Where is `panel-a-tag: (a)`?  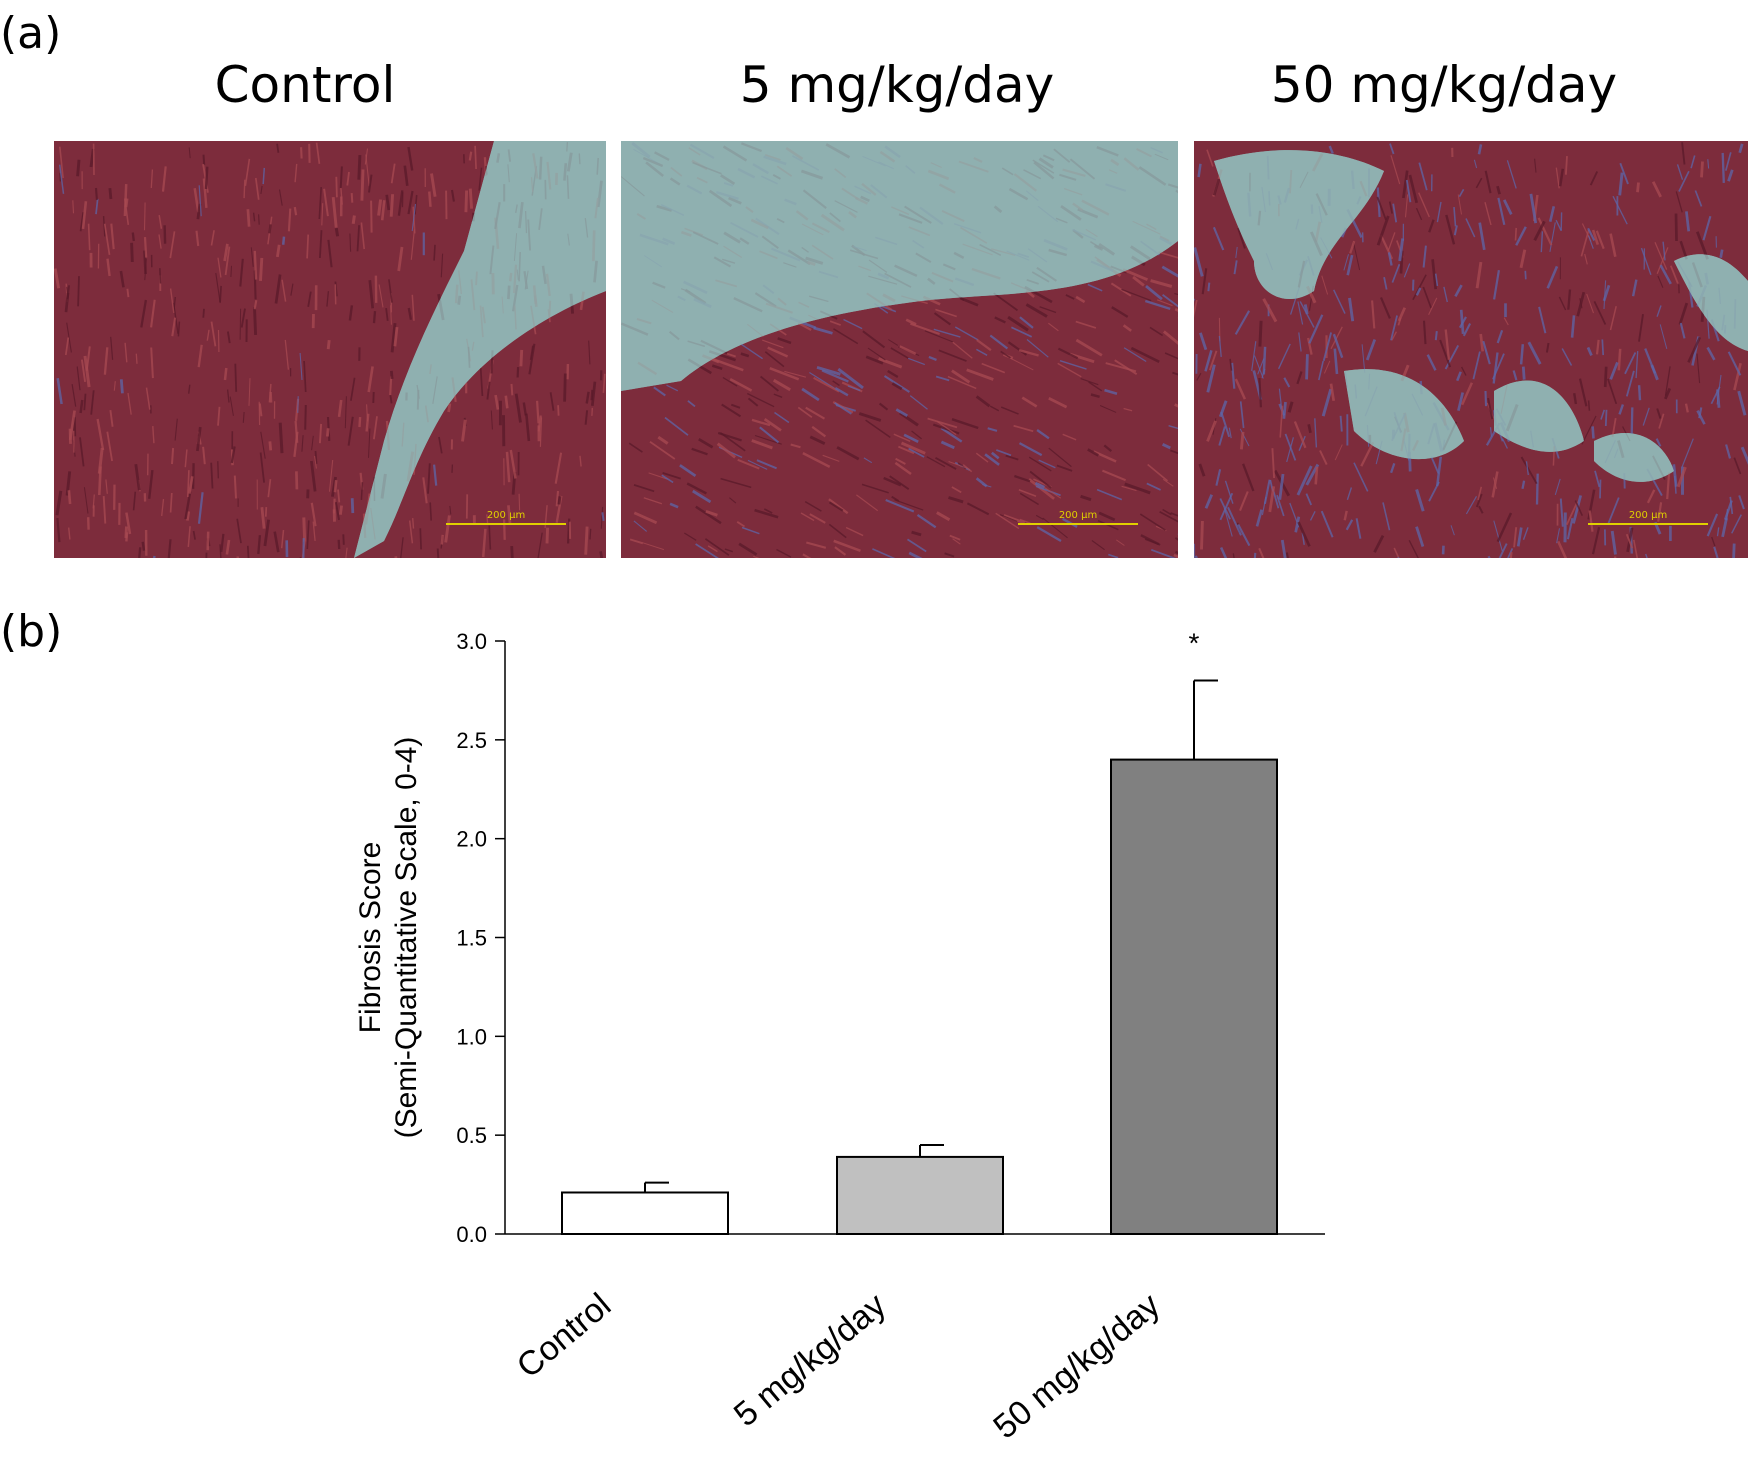
panel-a-tag: (a) is located at coordinates (31, 33).